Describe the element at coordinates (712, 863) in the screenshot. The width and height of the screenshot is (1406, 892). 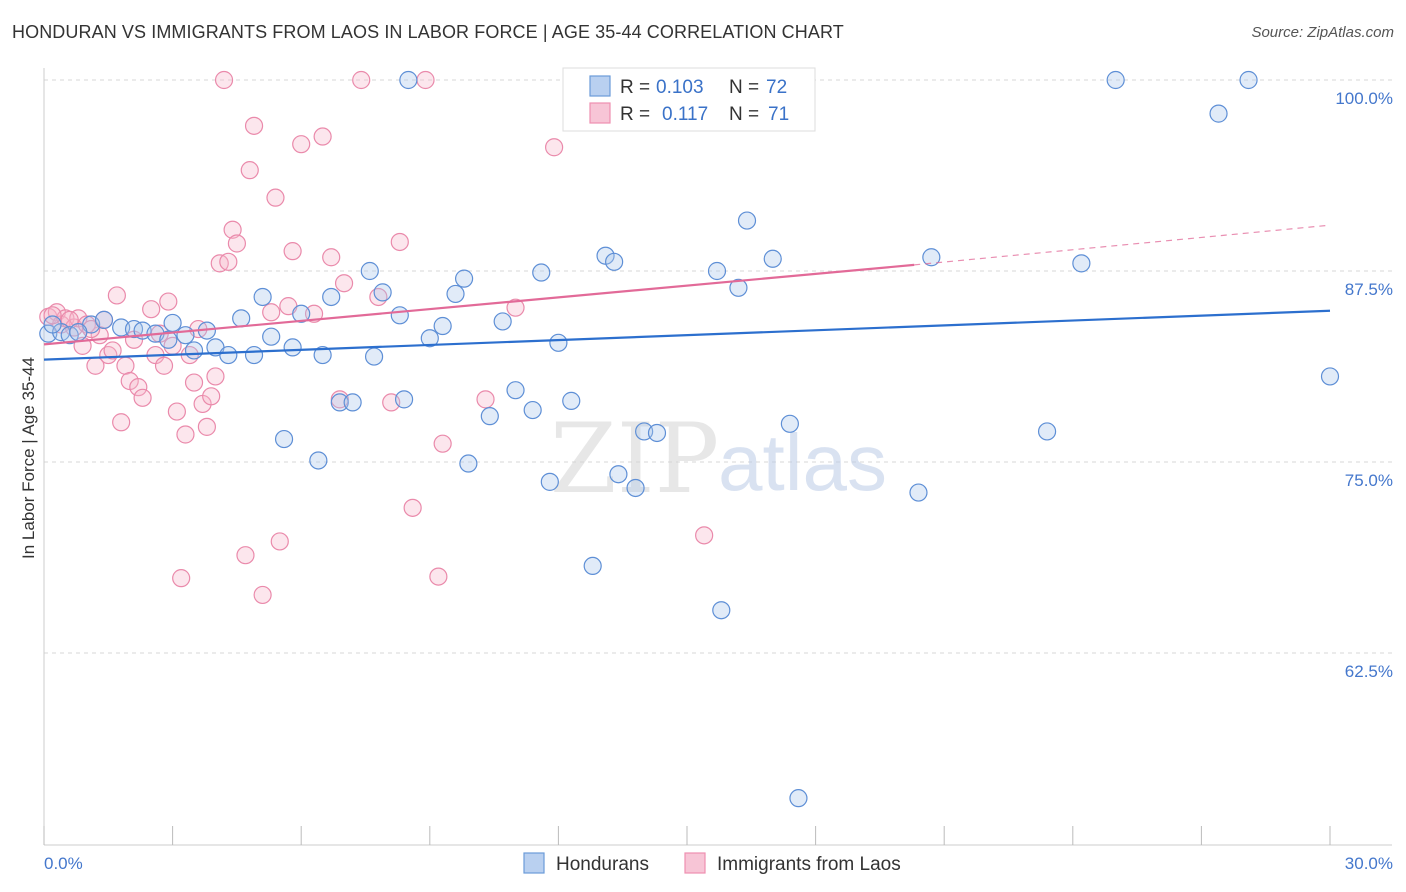
I see `bottom-legend: Hondurans Immigrants from Laos` at that location.